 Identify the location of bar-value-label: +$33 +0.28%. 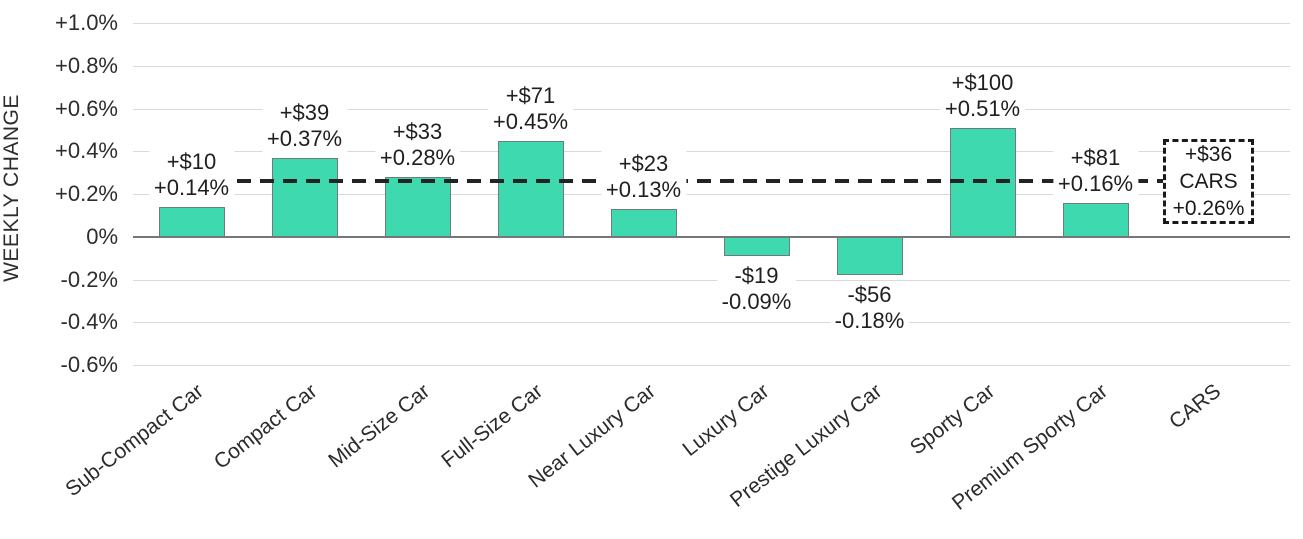
(417, 144).